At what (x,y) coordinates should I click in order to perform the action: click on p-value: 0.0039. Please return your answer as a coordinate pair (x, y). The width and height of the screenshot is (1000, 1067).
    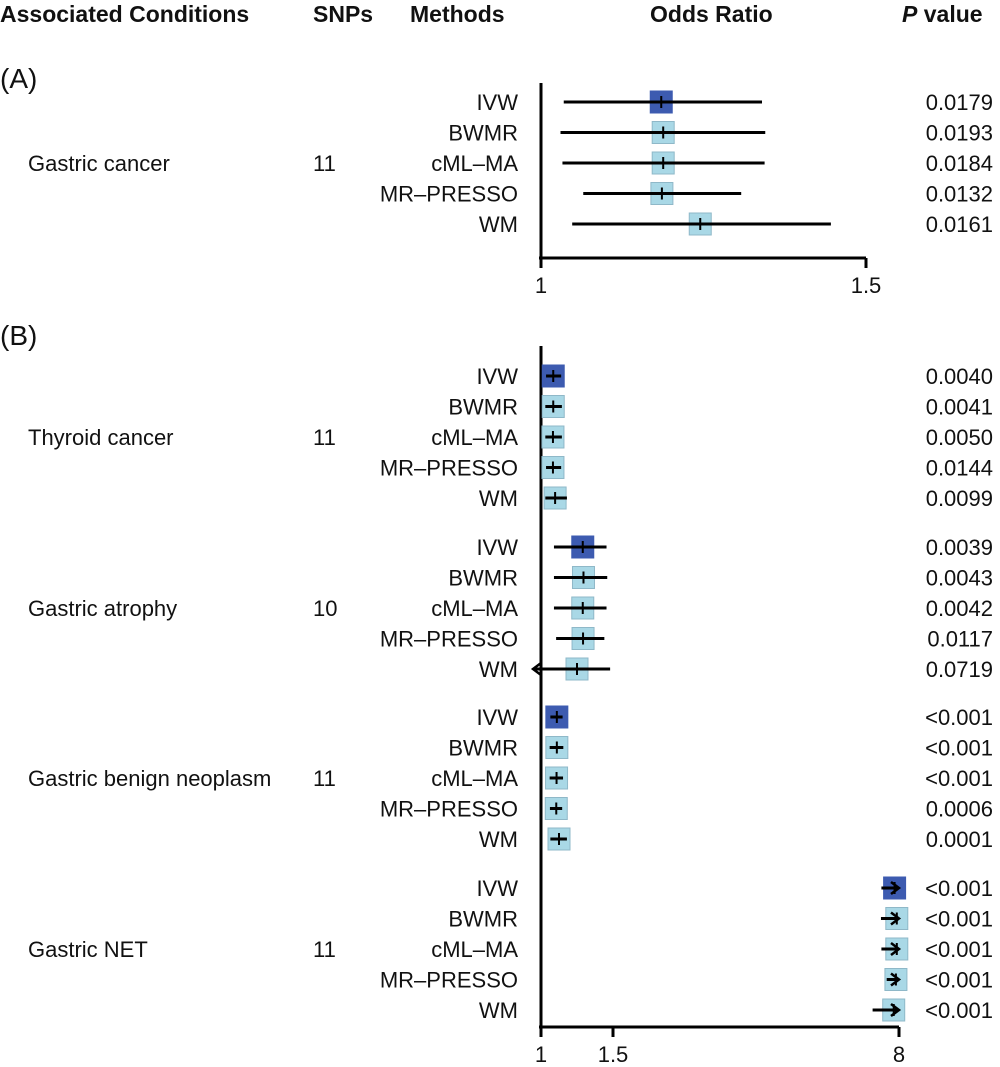
    Looking at the image, I should click on (959, 547).